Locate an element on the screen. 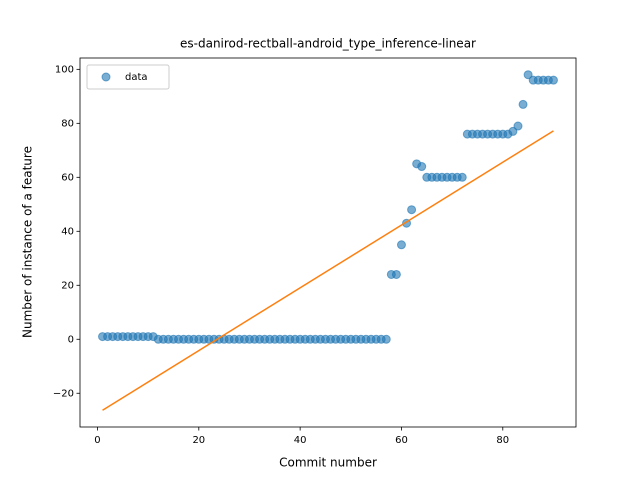 This screenshot has height=480, width=640. x-axis-label: Commit number is located at coordinates (328, 463).